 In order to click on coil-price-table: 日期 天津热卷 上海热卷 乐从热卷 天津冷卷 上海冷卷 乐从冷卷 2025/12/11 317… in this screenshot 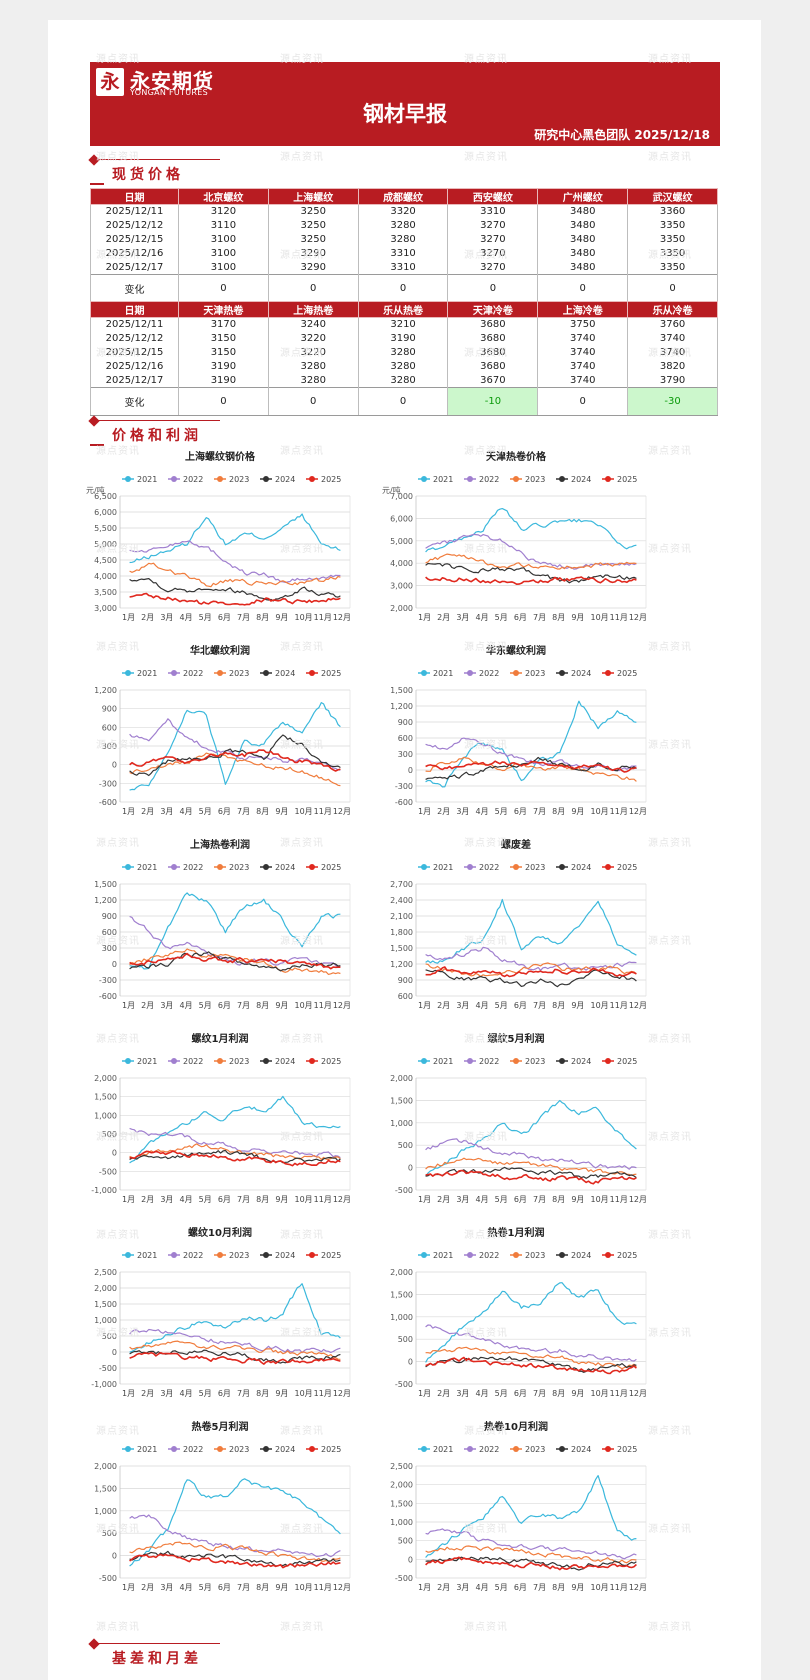, I will do `click(404, 358)`.